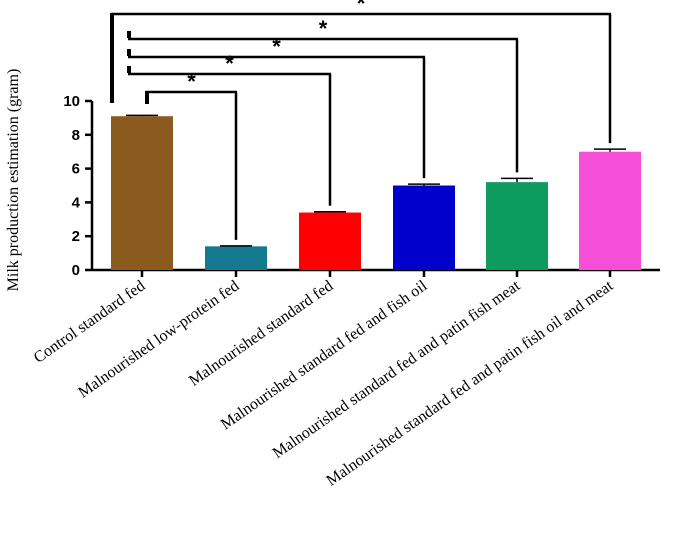 The width and height of the screenshot is (675, 538). Describe the element at coordinates (76, 135) in the screenshot. I see `y-tick-label: 8` at that location.